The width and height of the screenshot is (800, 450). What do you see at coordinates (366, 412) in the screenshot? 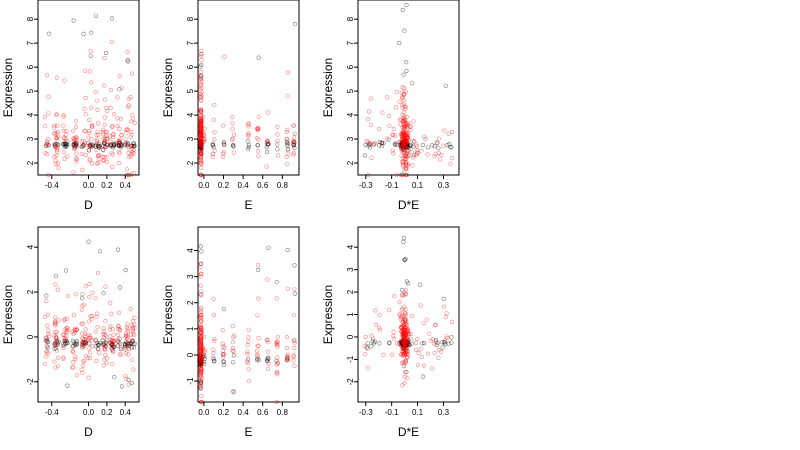
I see `x-tick-label: -0.3` at bounding box center [366, 412].